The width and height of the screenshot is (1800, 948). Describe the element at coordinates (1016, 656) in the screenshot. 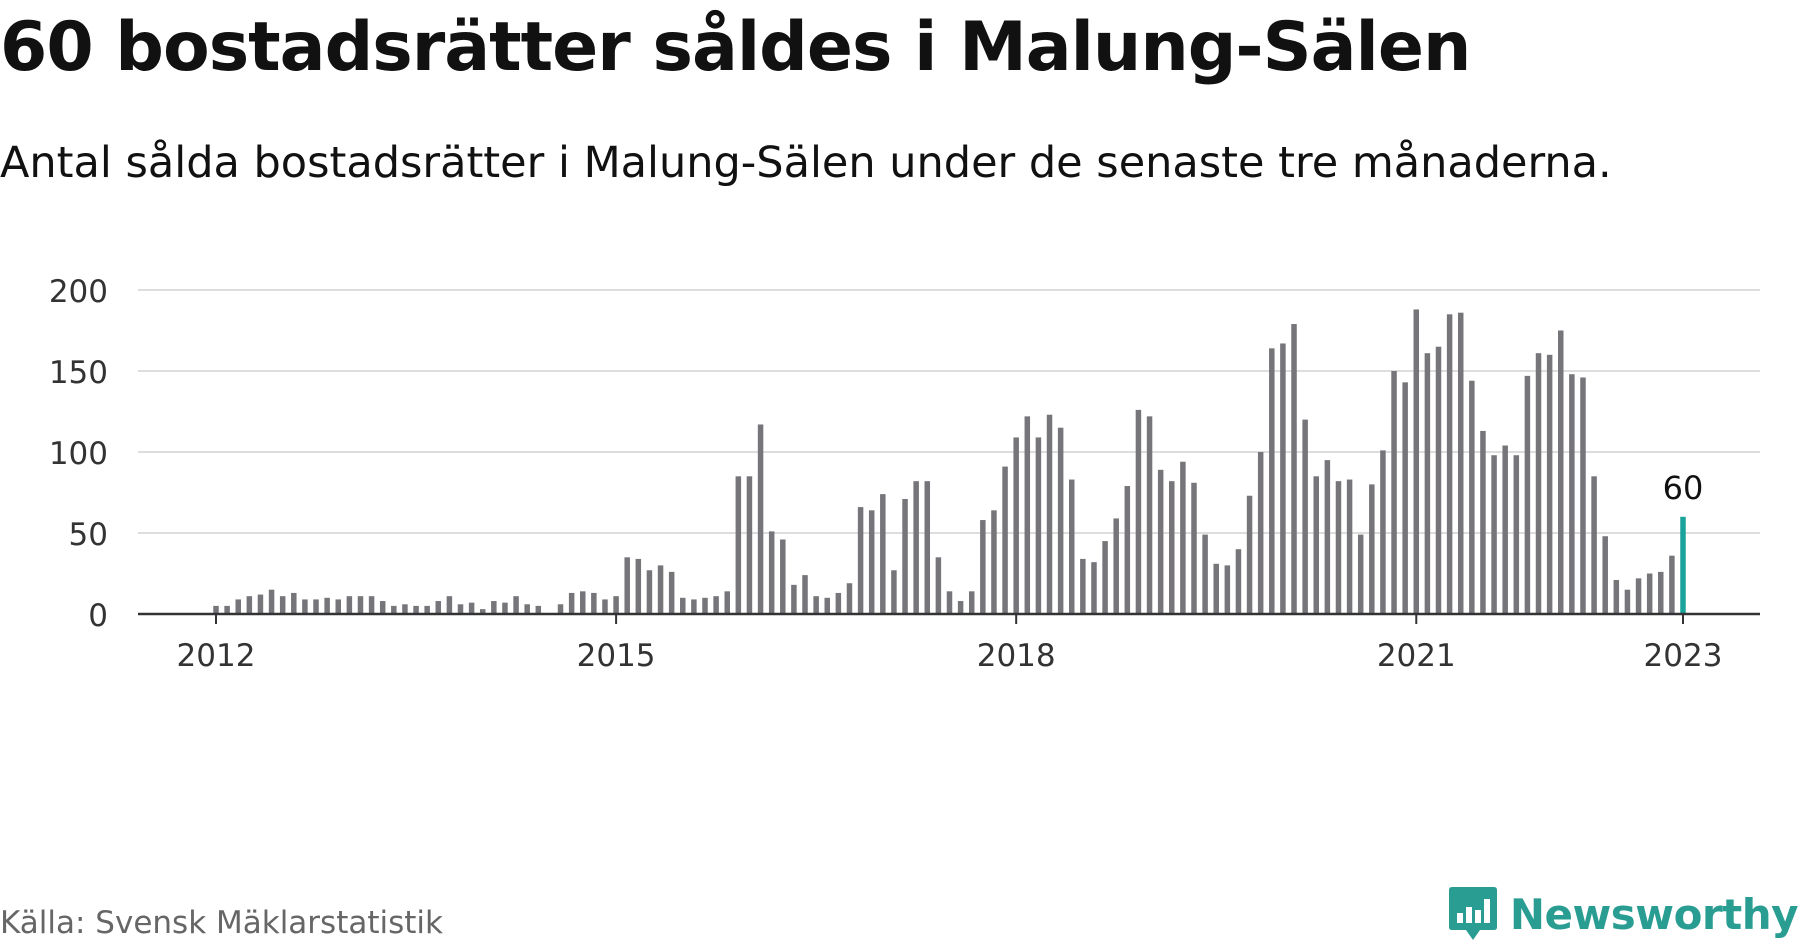

I see `x-tick-label: 2018` at that location.